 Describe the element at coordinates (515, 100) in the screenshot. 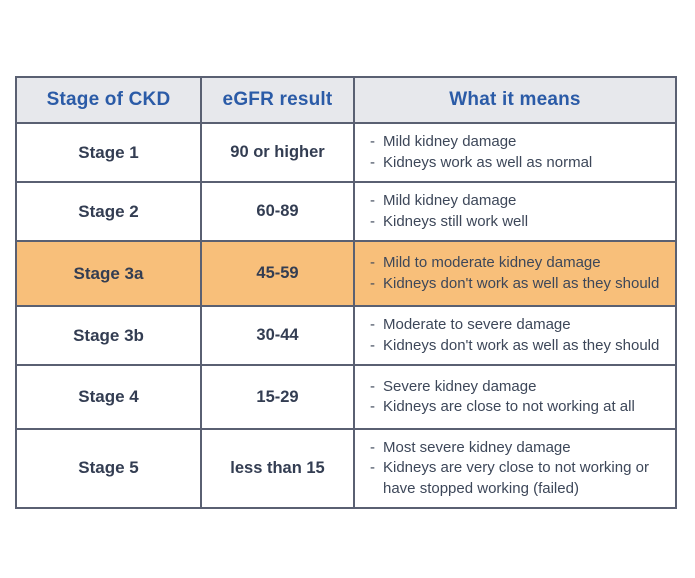

I see `header-what-it-means: What it means` at that location.